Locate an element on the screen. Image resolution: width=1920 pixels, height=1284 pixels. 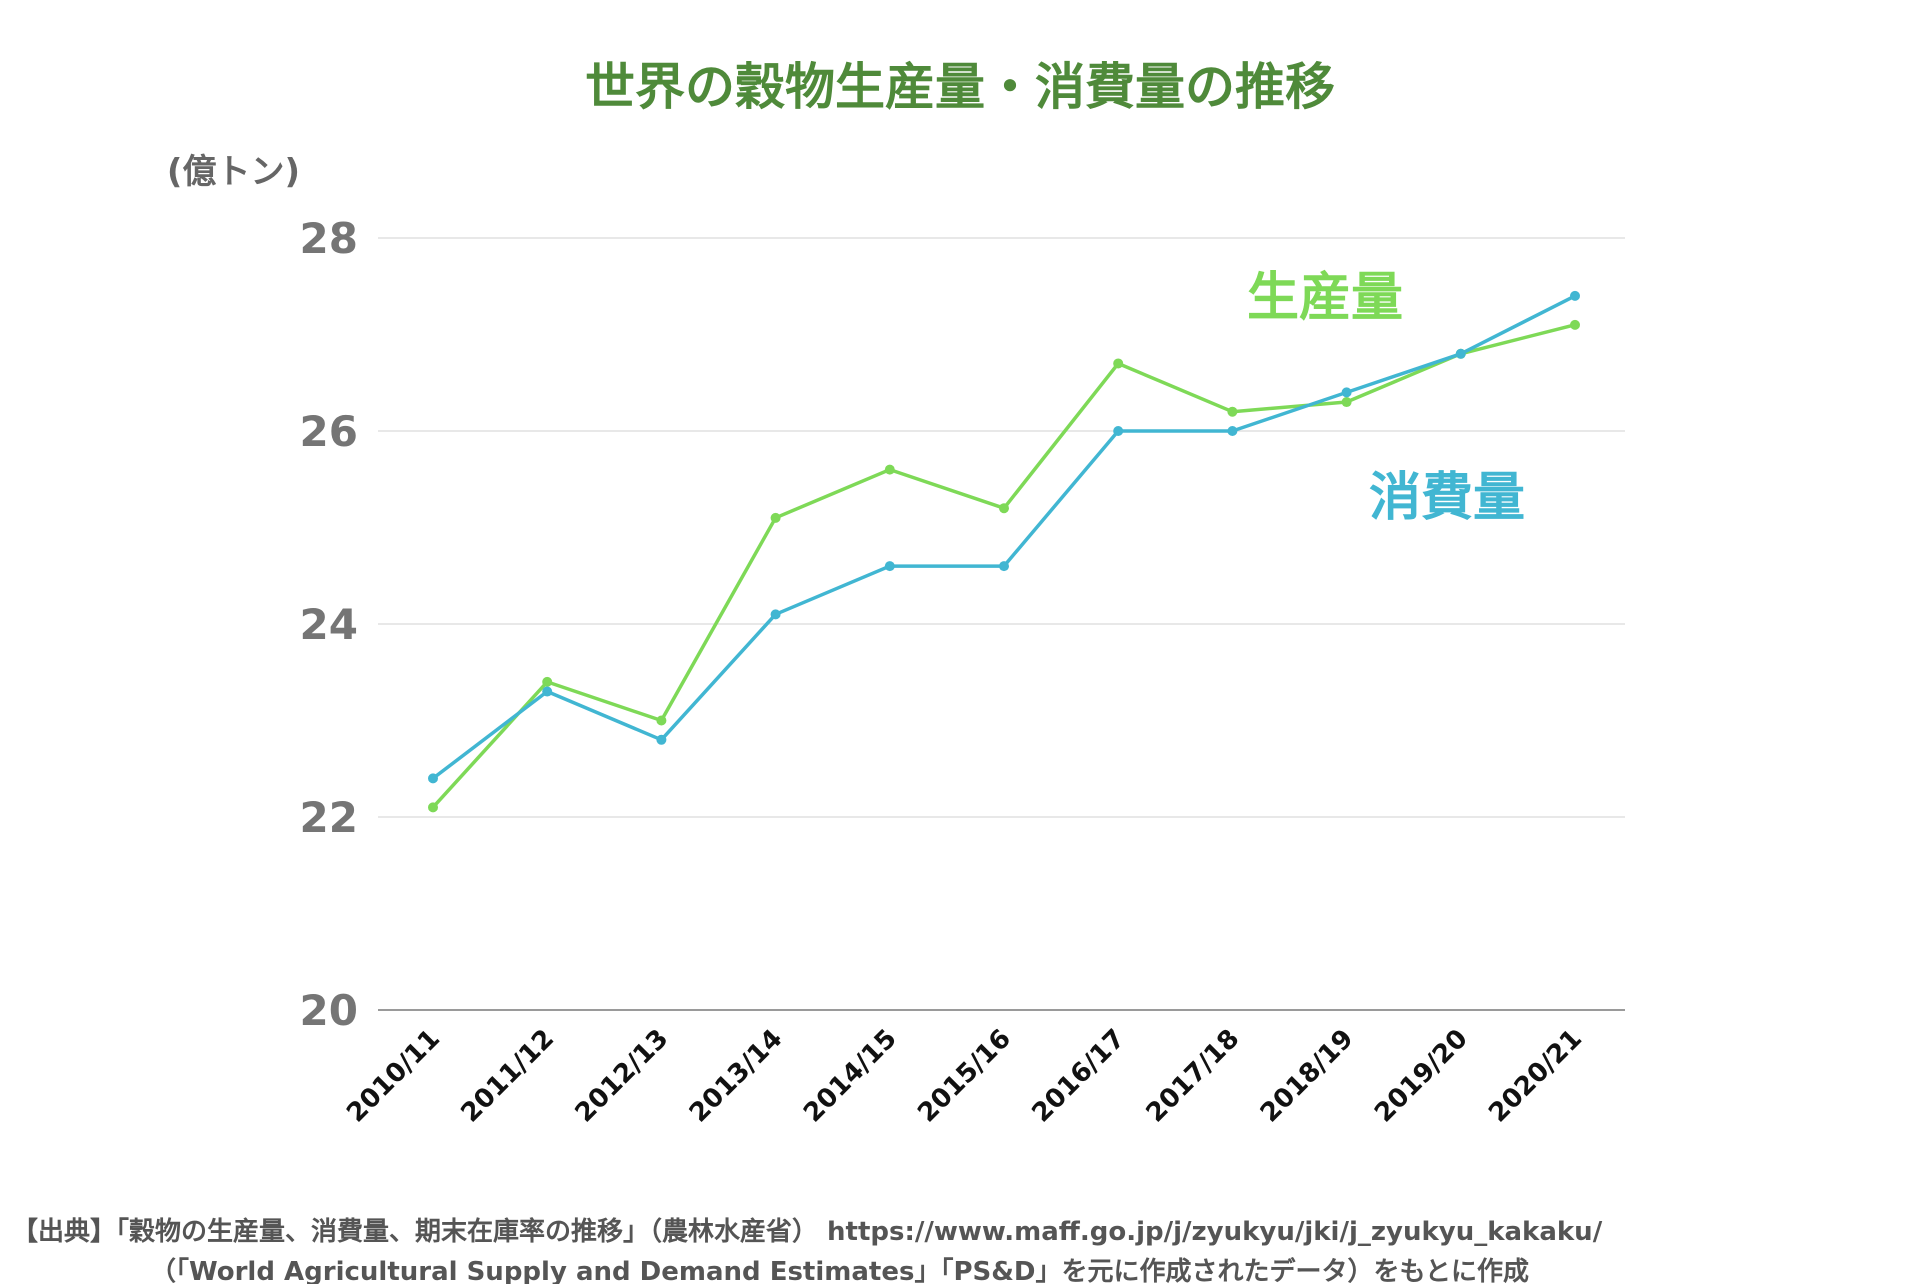
series-label-consumption: 消費量 is located at coordinates (1447, 498).